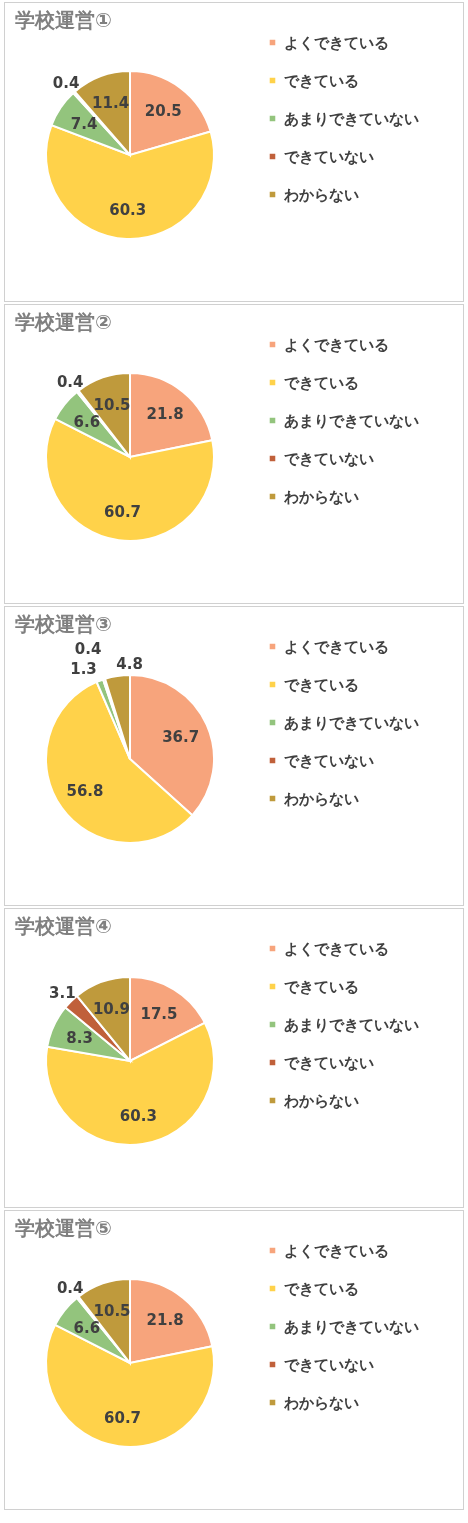 Image resolution: width=468 pixels, height=1523 pixels. What do you see at coordinates (159, 1013) in the screenshot?
I see `data-label: 17.5` at bounding box center [159, 1013].